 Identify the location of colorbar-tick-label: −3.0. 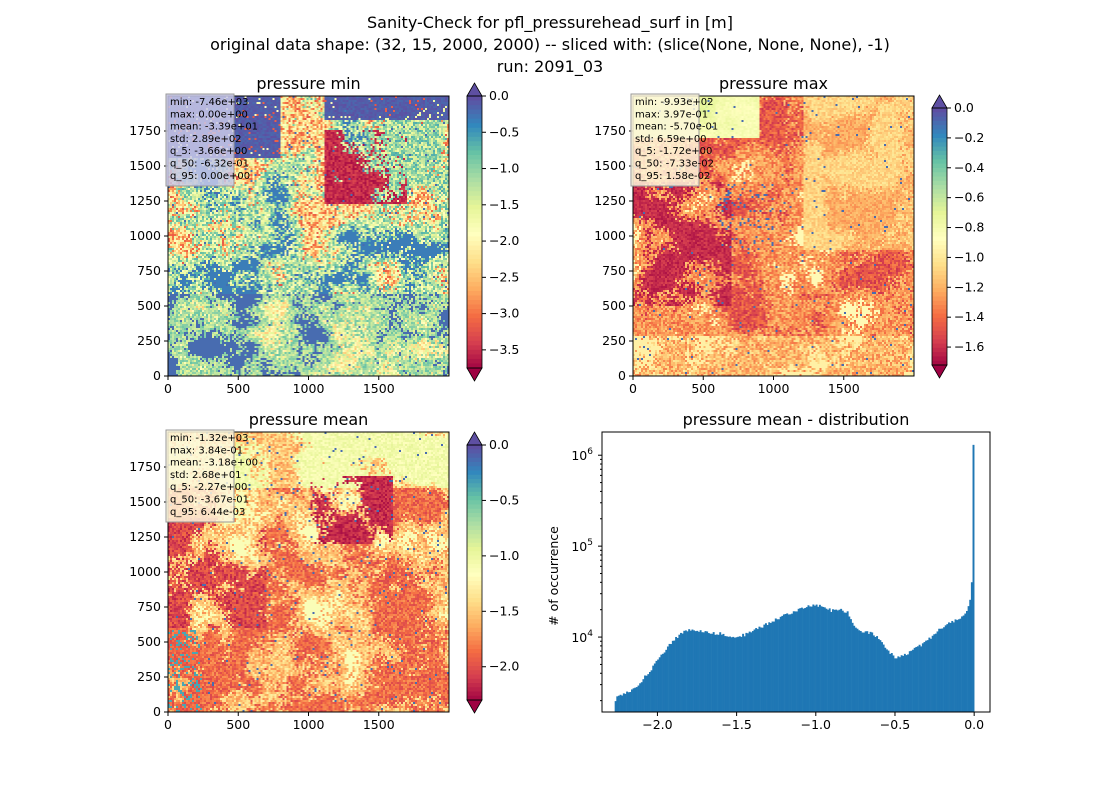
(504, 313).